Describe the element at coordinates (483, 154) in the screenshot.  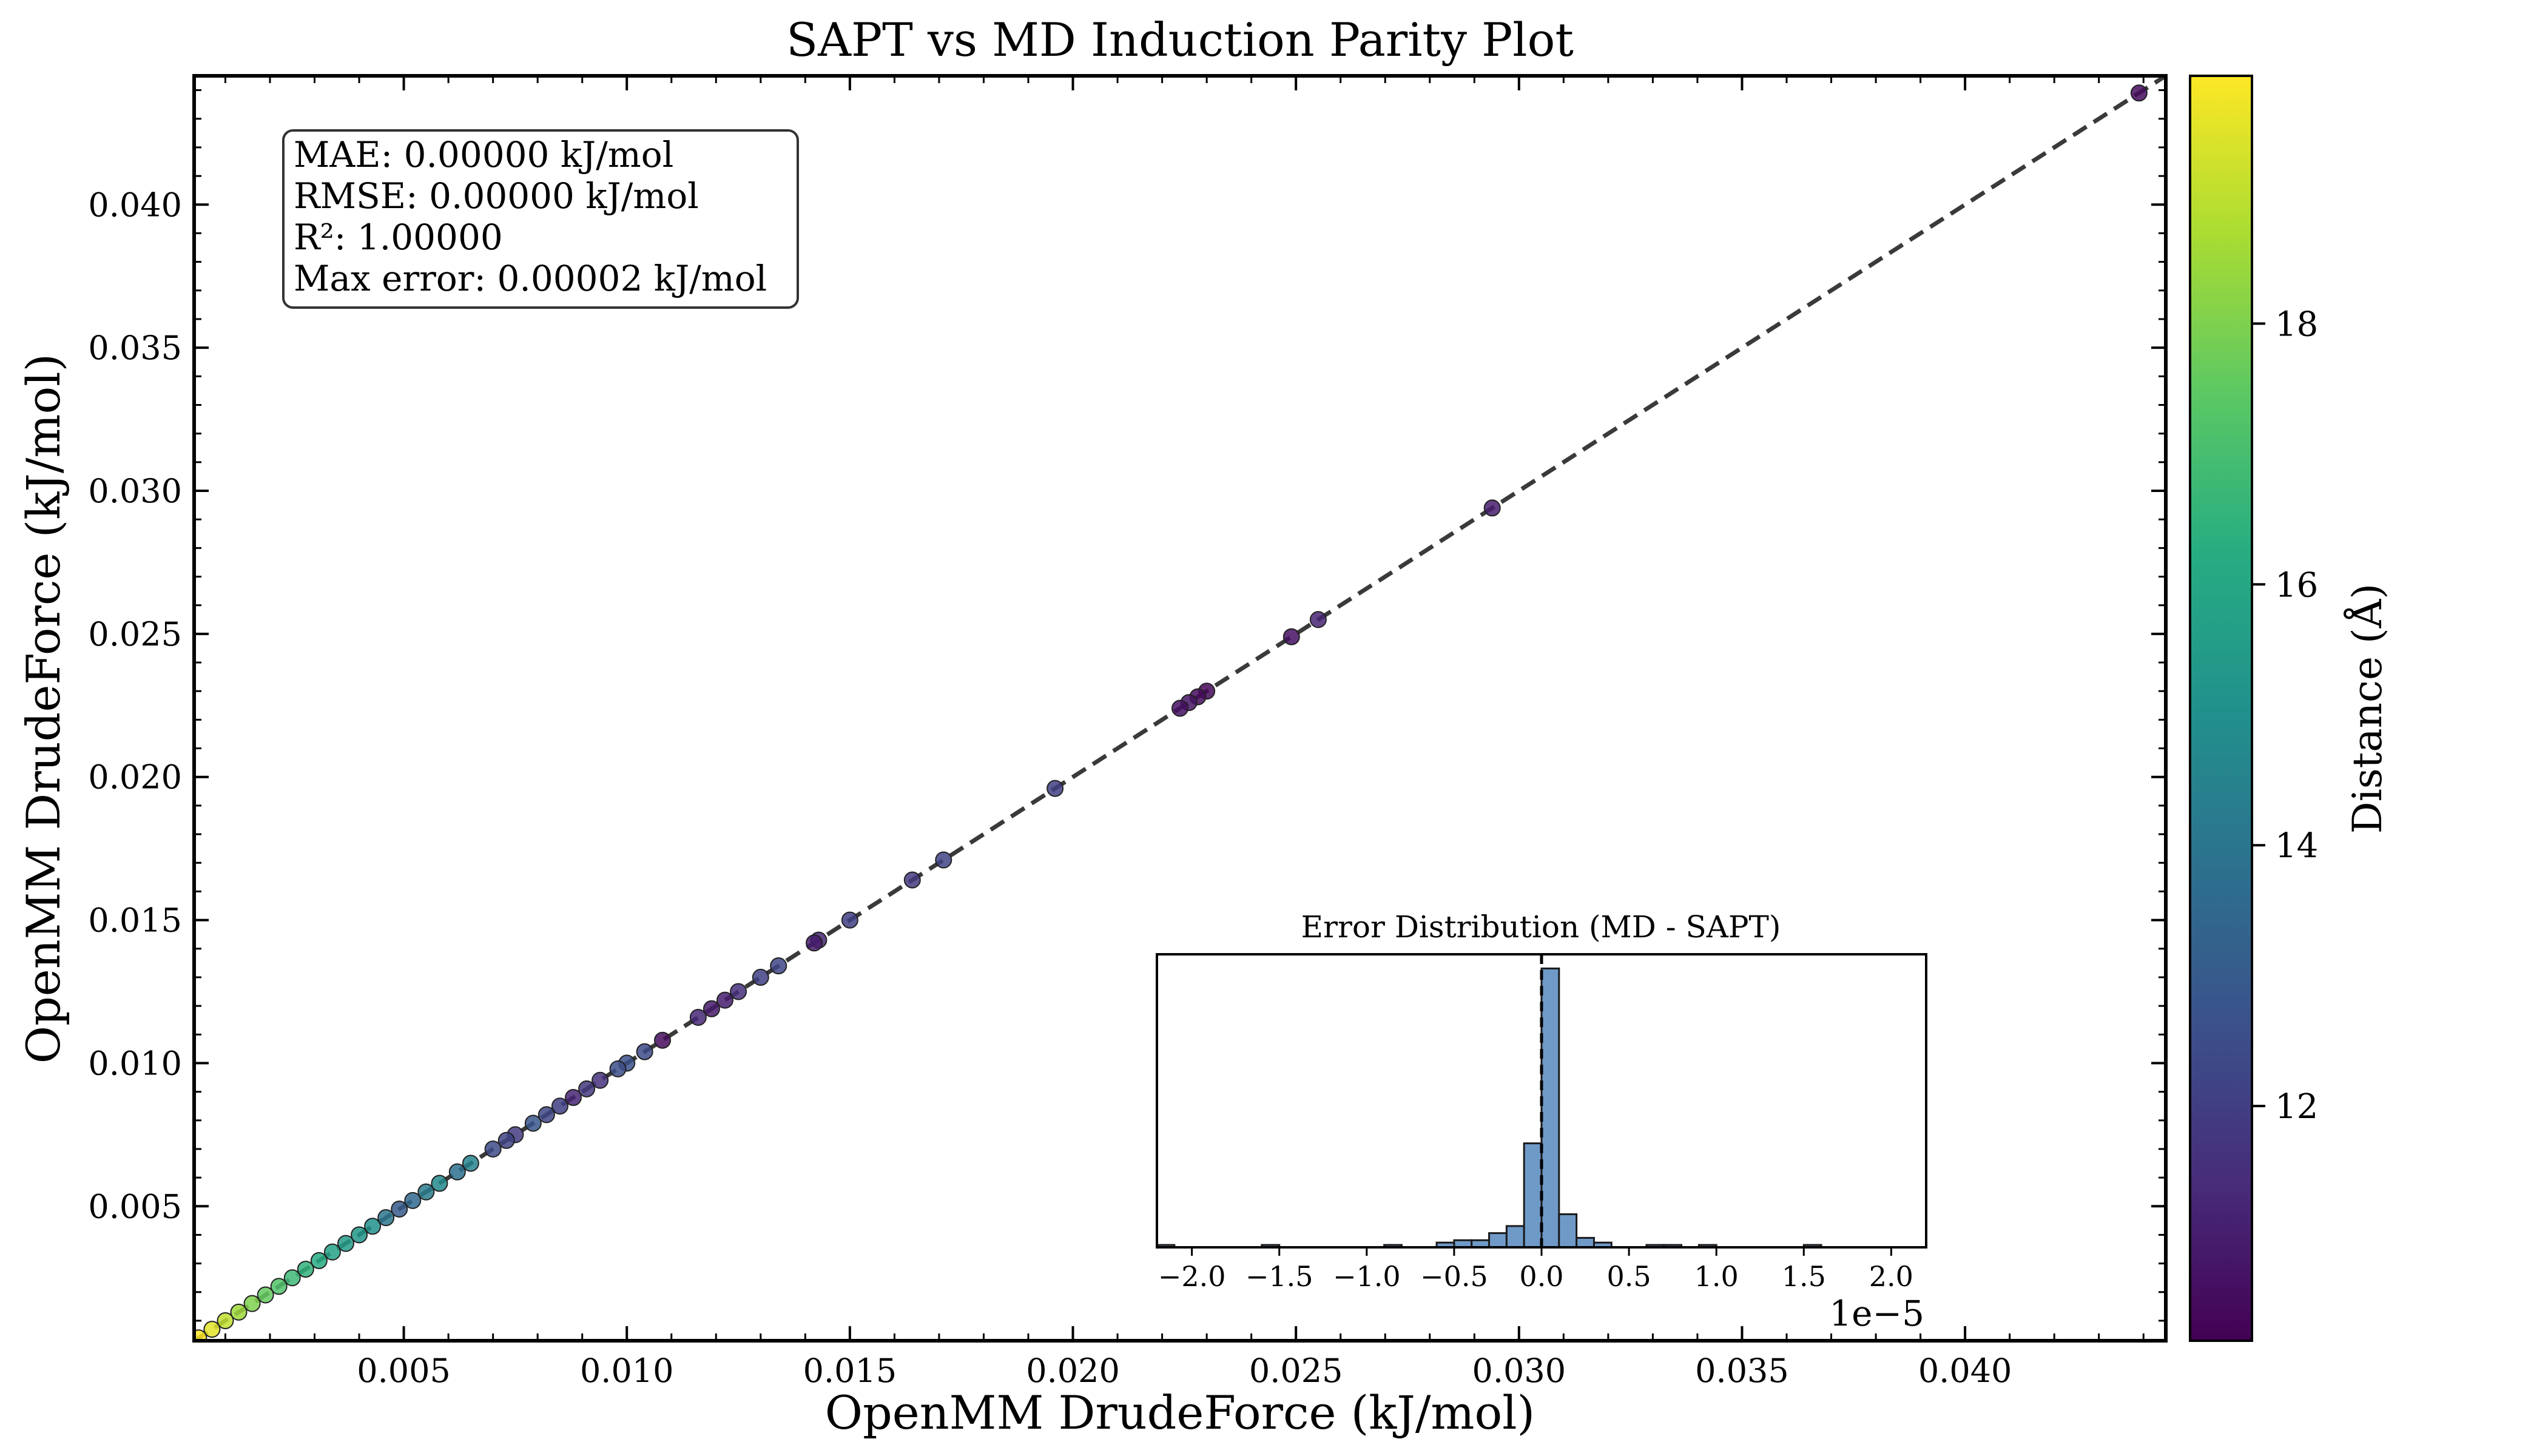
I see `stats-mae: MAE: 0.00000 kJ/mol` at that location.